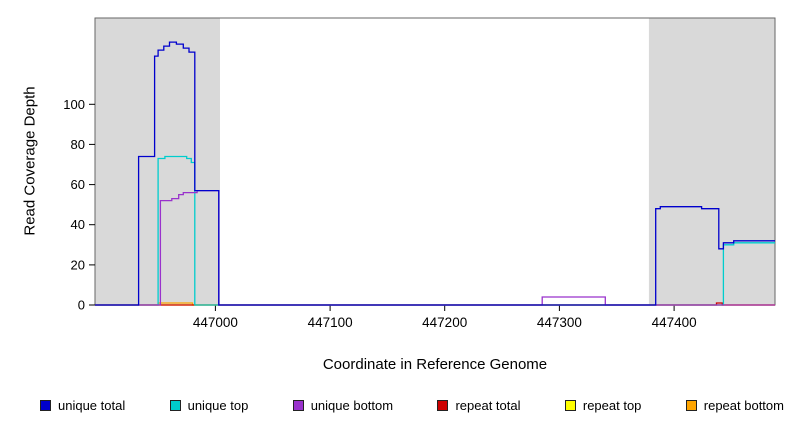  What do you see at coordinates (218, 405) in the screenshot?
I see `legend-label: unique top` at bounding box center [218, 405].